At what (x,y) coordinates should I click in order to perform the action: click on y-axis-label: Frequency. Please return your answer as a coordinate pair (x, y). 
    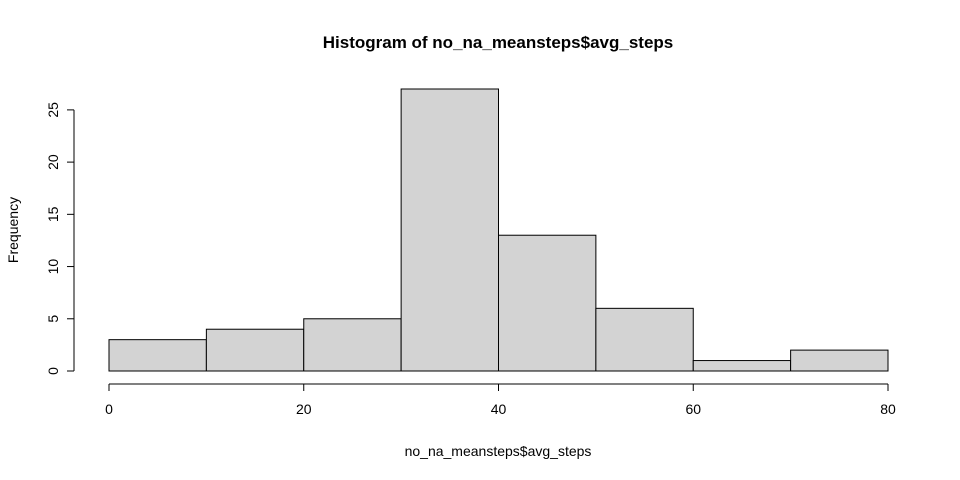
    Looking at the image, I should click on (13, 230).